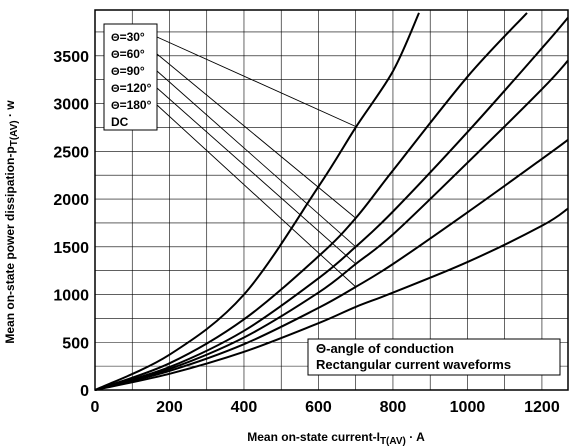 Image resolution: width=571 pixels, height=447 pixels. What do you see at coordinates (75, 343) in the screenshot?
I see `y-tick-label: 500` at bounding box center [75, 343].